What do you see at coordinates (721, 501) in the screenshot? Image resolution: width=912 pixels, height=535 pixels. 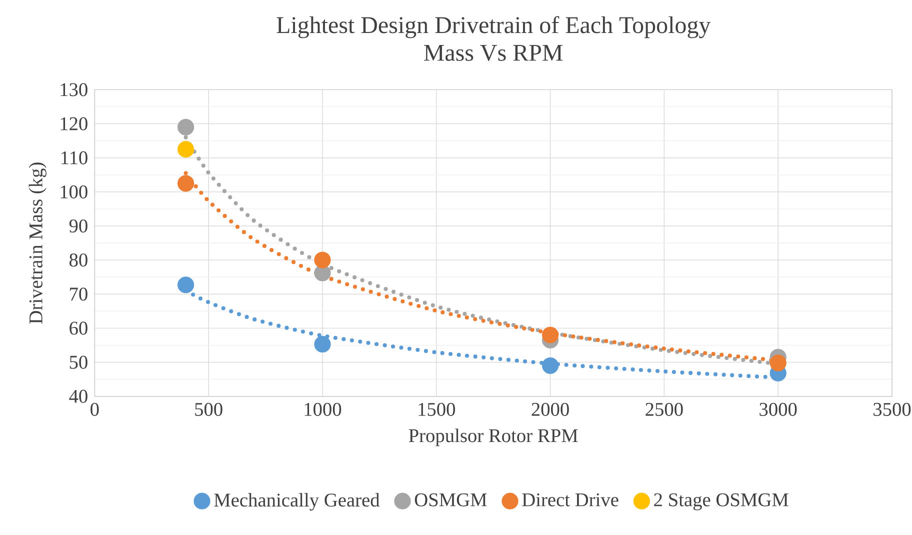 I see `legend-label: 2 Stage OSMGM` at bounding box center [721, 501].